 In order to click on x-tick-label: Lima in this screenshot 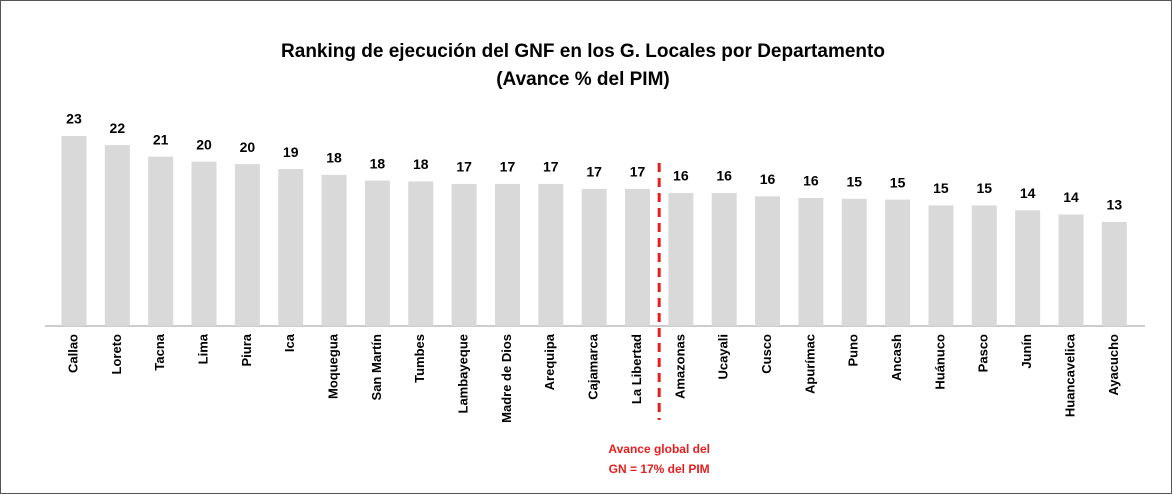, I will do `click(202, 348)`.